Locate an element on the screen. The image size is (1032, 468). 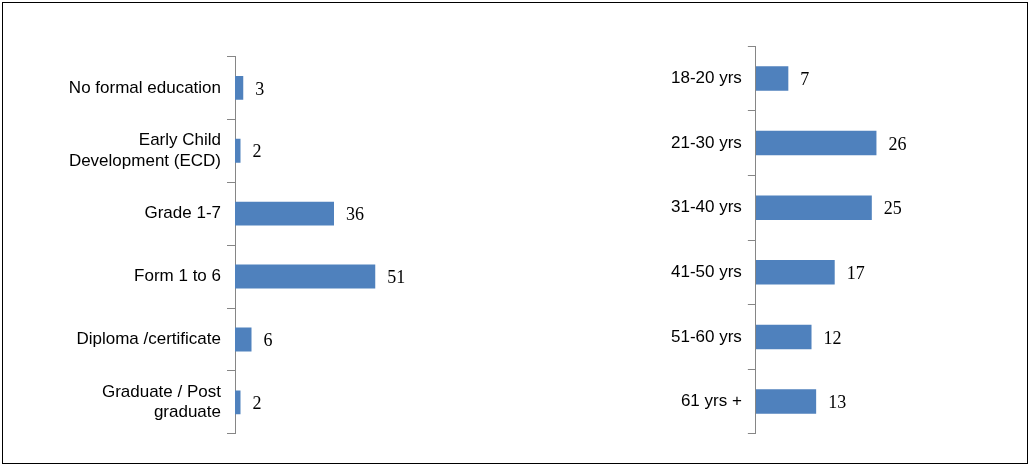
y-tick-label: Graduate / Post graduate is located at coordinates (161, 401).